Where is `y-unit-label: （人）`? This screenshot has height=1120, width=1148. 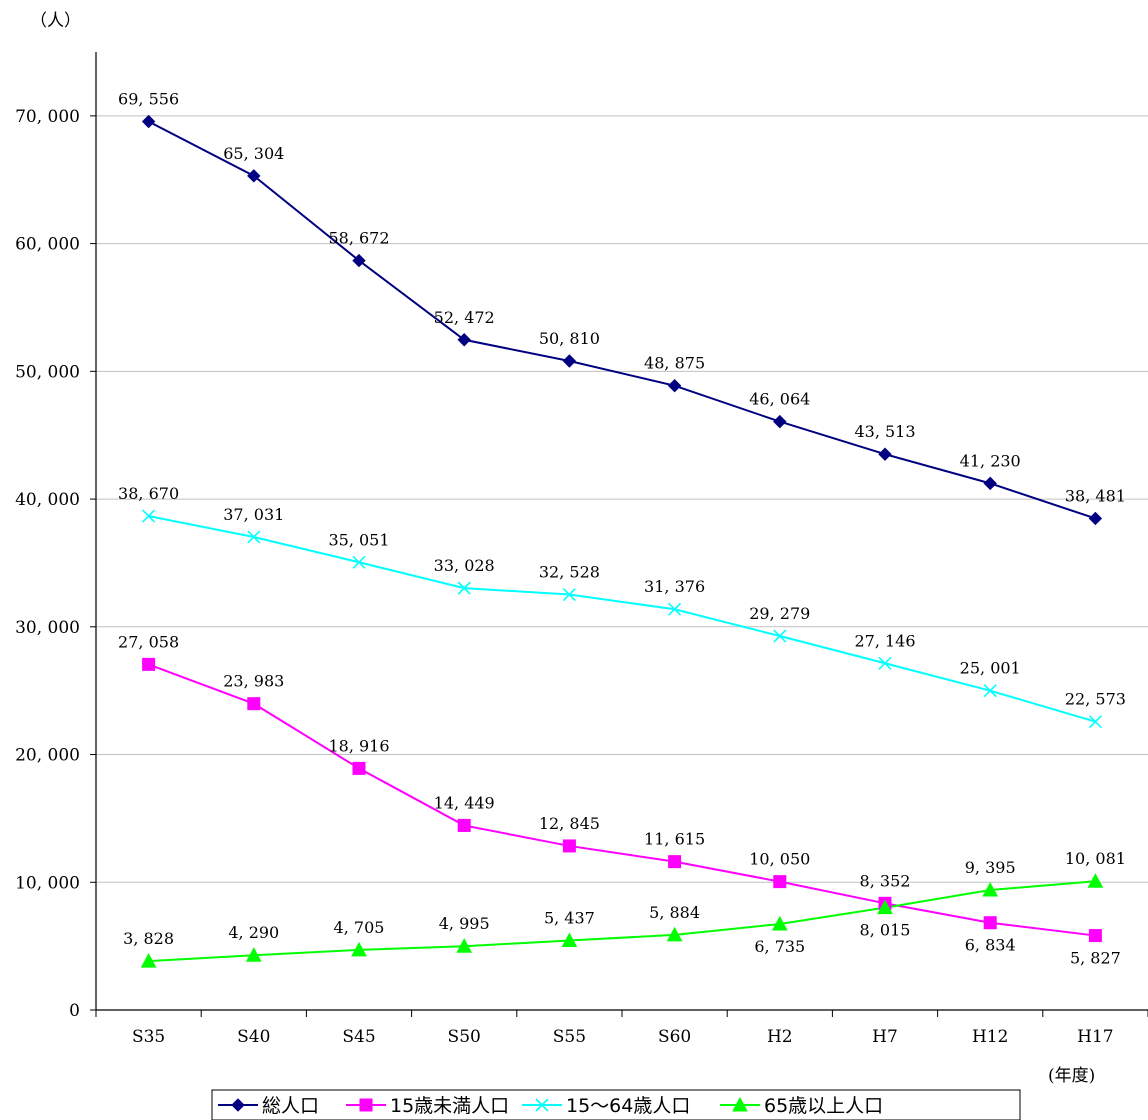 y-unit-label: （人） is located at coordinates (55, 21).